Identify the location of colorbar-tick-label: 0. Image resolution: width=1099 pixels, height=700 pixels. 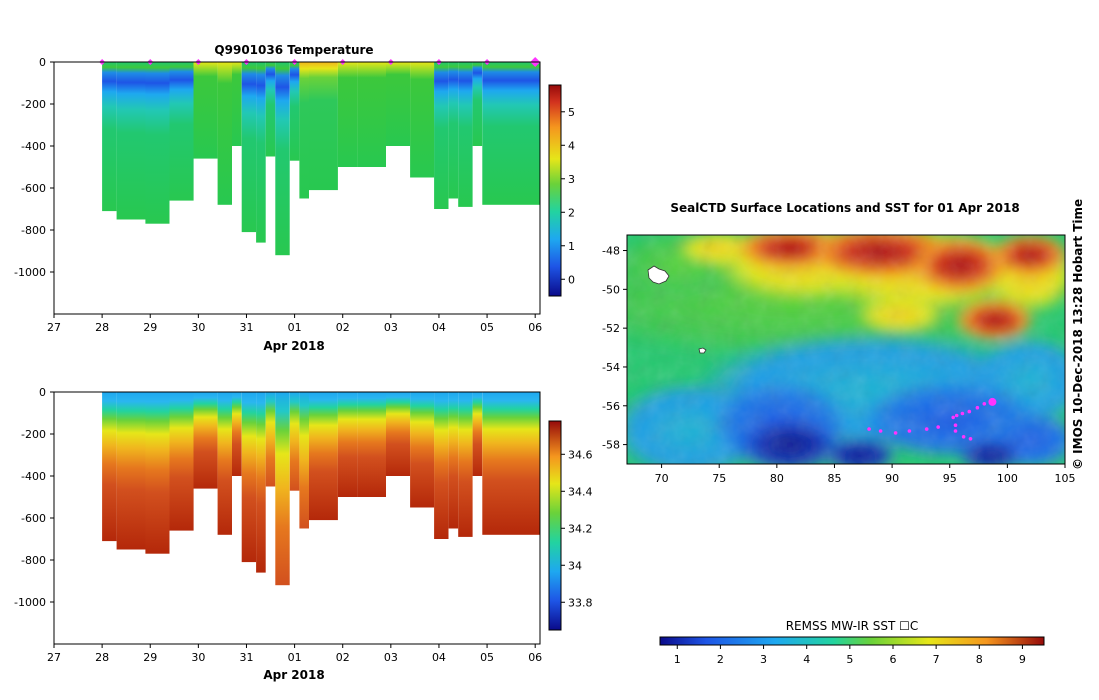
(571, 279).